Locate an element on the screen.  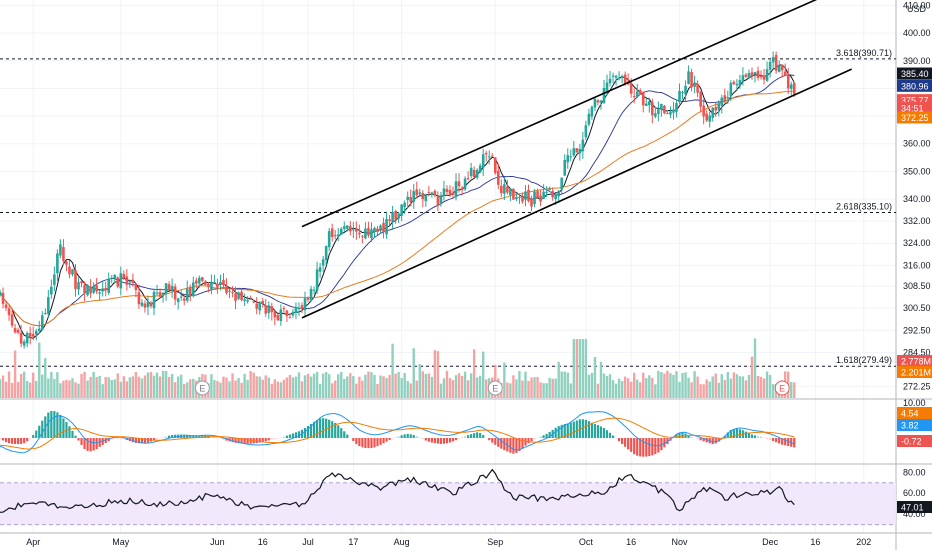
macd-pane is located at coordinates (397, 434).